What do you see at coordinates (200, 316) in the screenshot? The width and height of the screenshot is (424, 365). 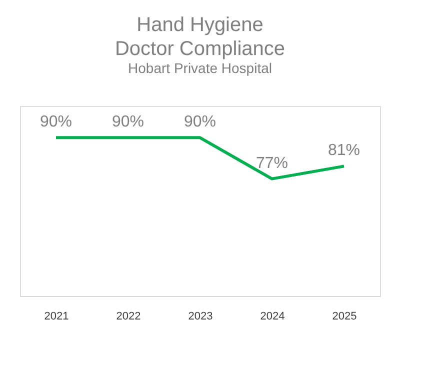 I see `x-tick-label: 2023` at bounding box center [200, 316].